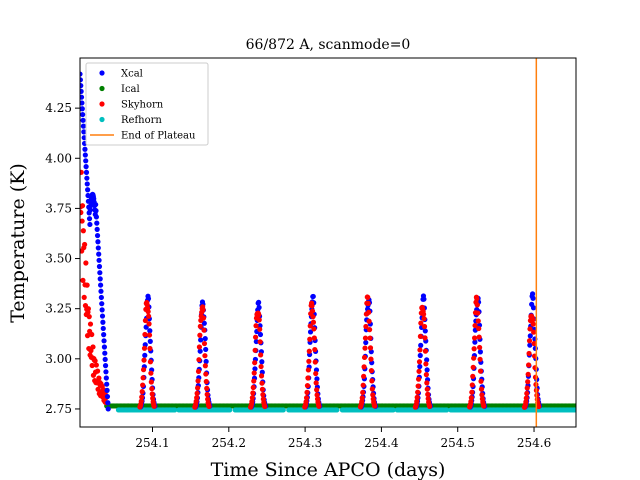  I want to click on x-axis: 254.1 254.2 254.3 254.4 254.5 254.6, so click(343, 438).